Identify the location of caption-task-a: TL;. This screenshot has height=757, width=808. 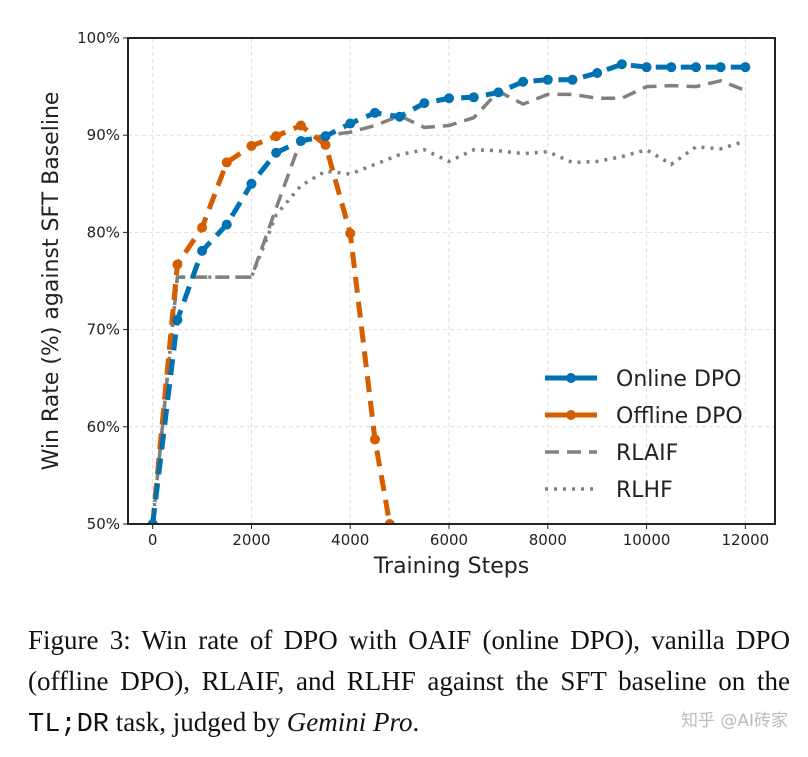
(52, 725).